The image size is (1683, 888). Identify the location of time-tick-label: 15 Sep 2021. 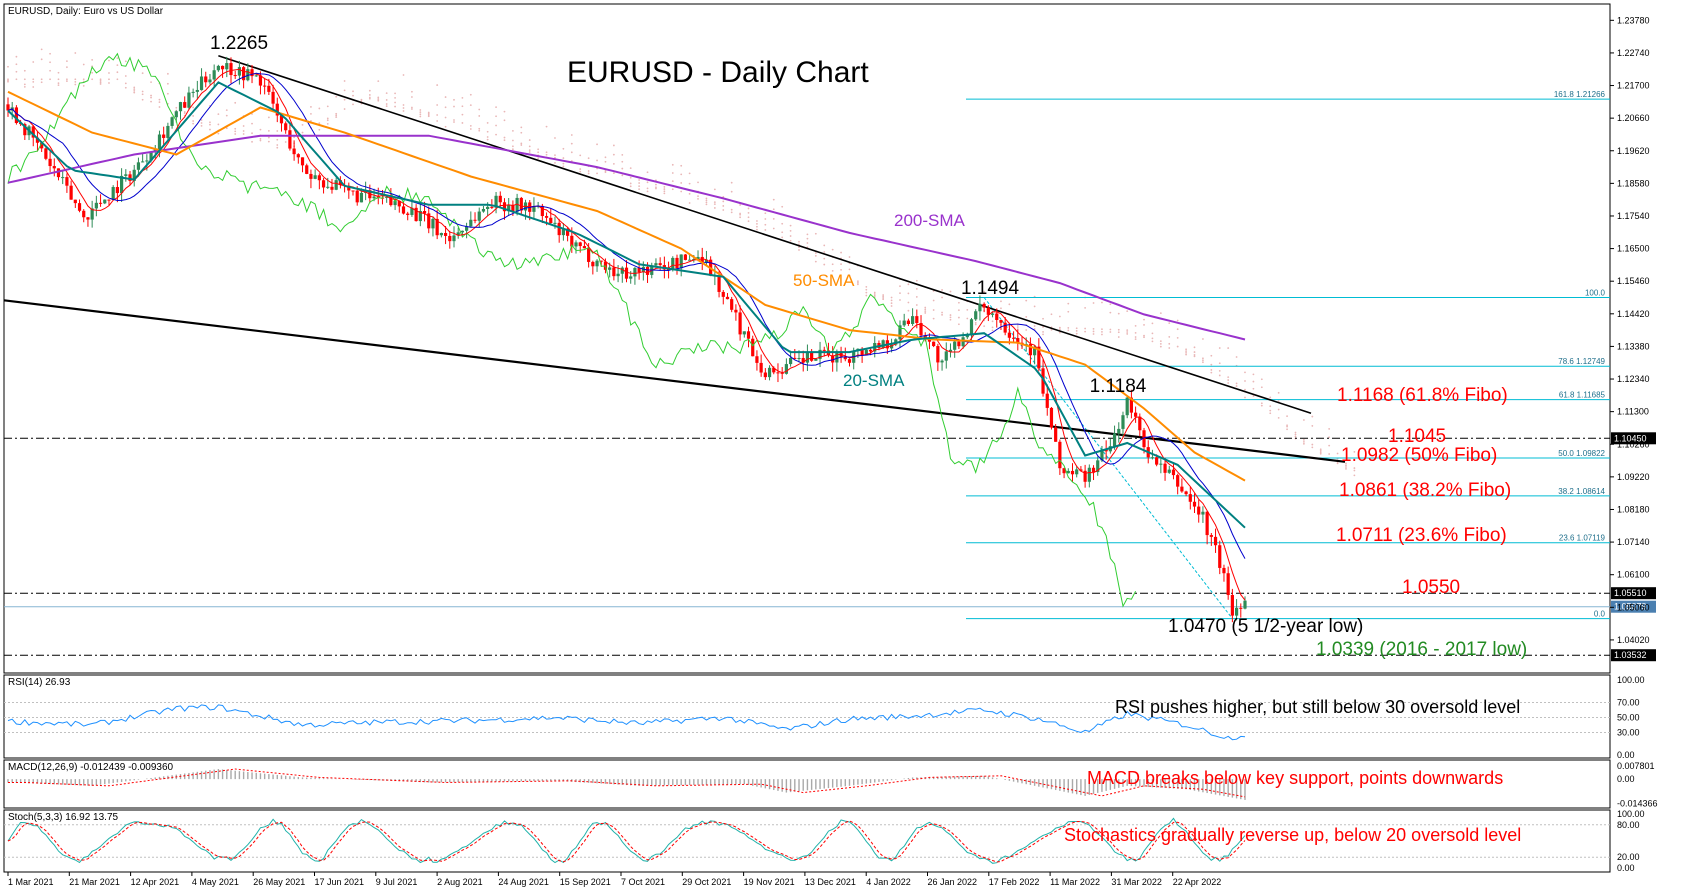
(585, 882).